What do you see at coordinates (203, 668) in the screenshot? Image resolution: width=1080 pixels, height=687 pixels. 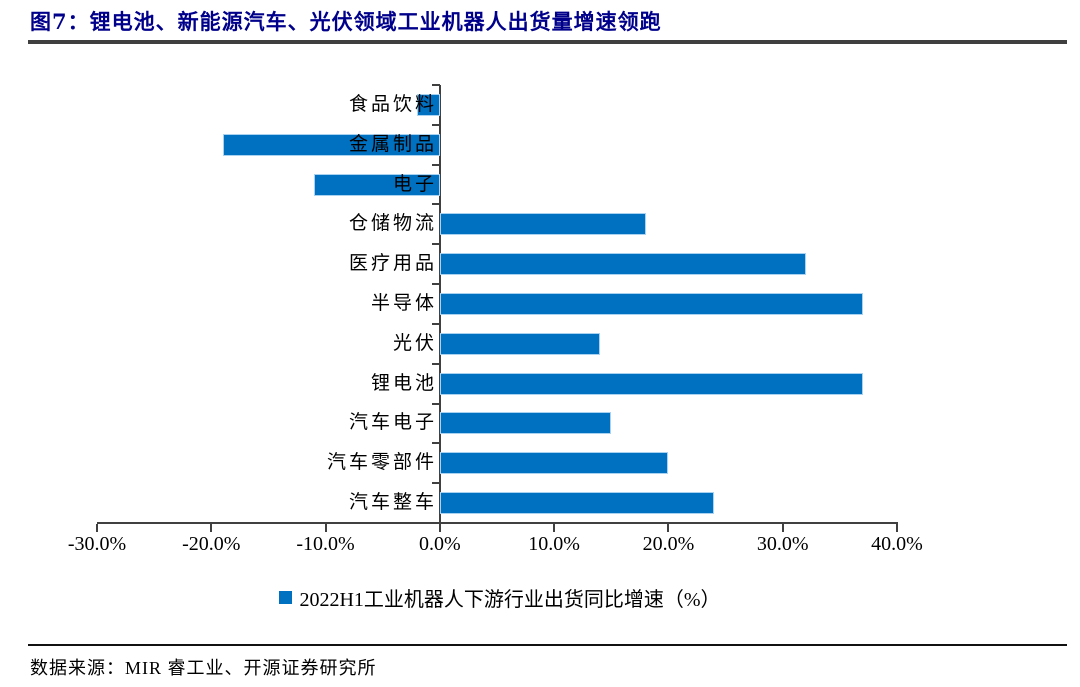 I see `data-source: 数据来源：MIR 睿工业、开源证券研究所` at bounding box center [203, 668].